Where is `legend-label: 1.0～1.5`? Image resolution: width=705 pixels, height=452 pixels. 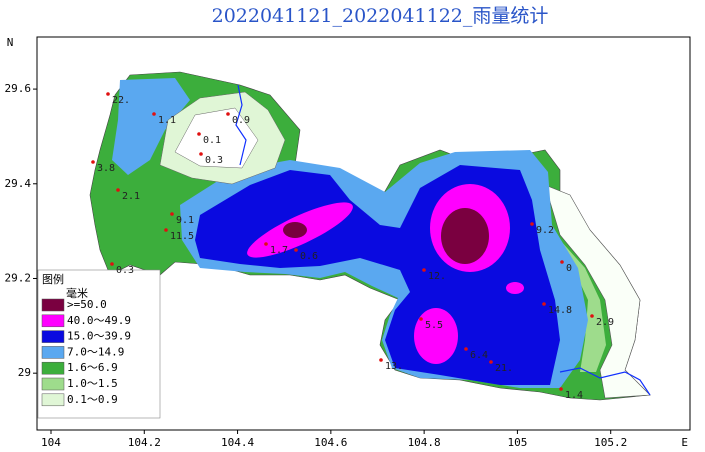 legend-label: 1.0～1.5 is located at coordinates (92, 383).